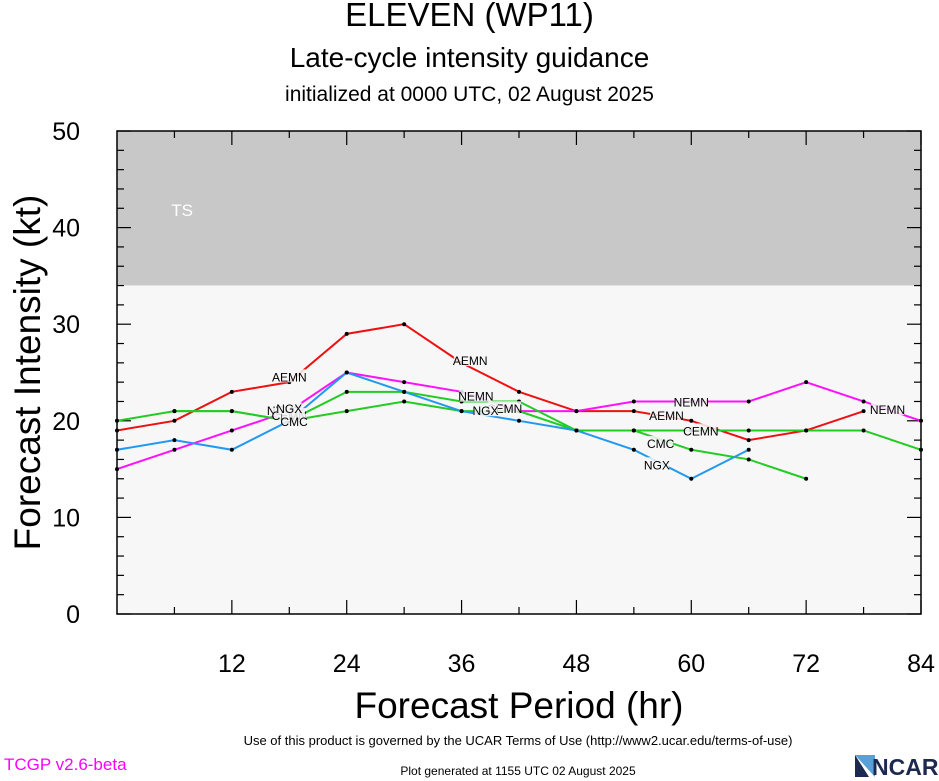  Describe the element at coordinates (806, 664) in the screenshot. I see `x-tick-label: 72` at that location.